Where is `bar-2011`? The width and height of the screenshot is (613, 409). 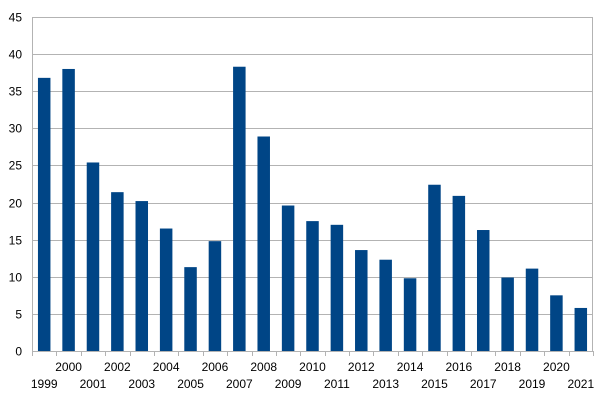
bar-2011 is located at coordinates (337, 287).